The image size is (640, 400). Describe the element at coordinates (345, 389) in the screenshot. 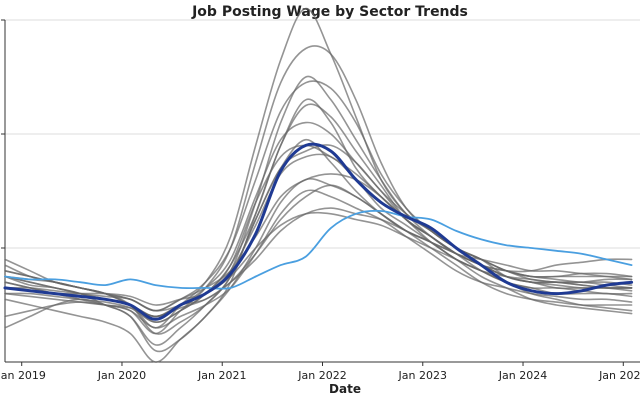

I see `x-axis-label: Date` at that location.